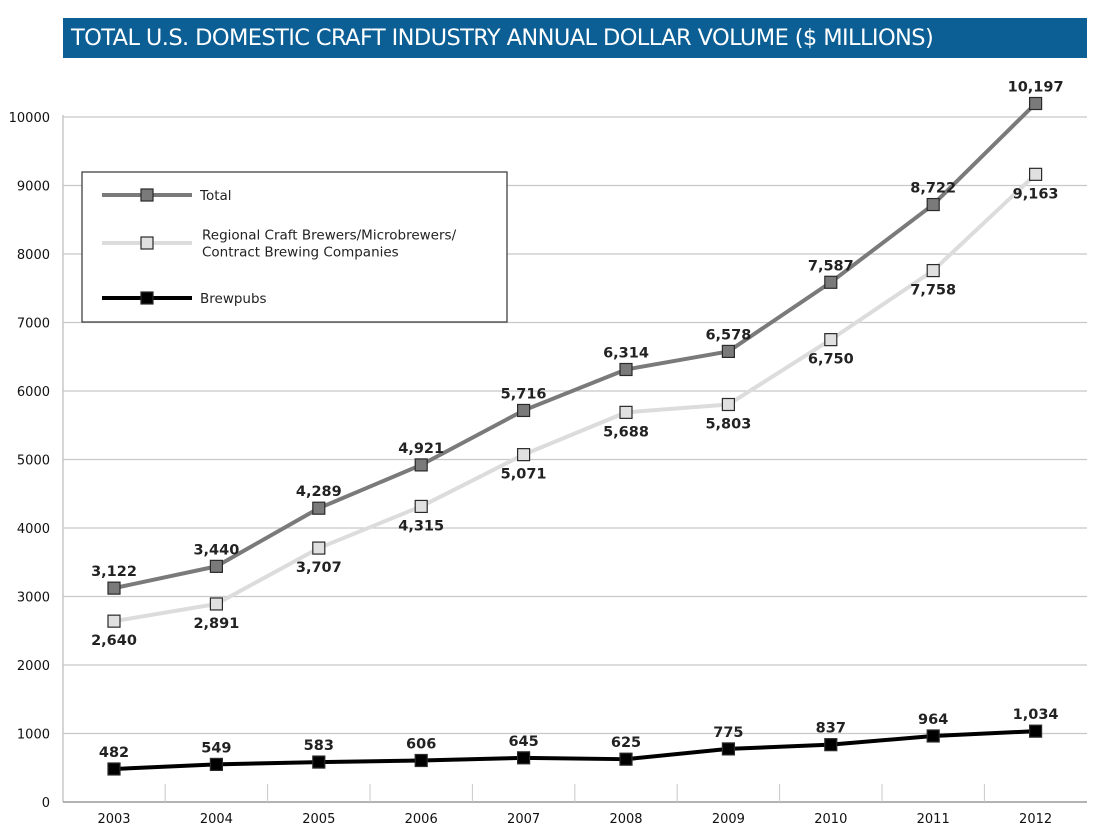  I want to click on x-tick-label: 2012, so click(1035, 819).